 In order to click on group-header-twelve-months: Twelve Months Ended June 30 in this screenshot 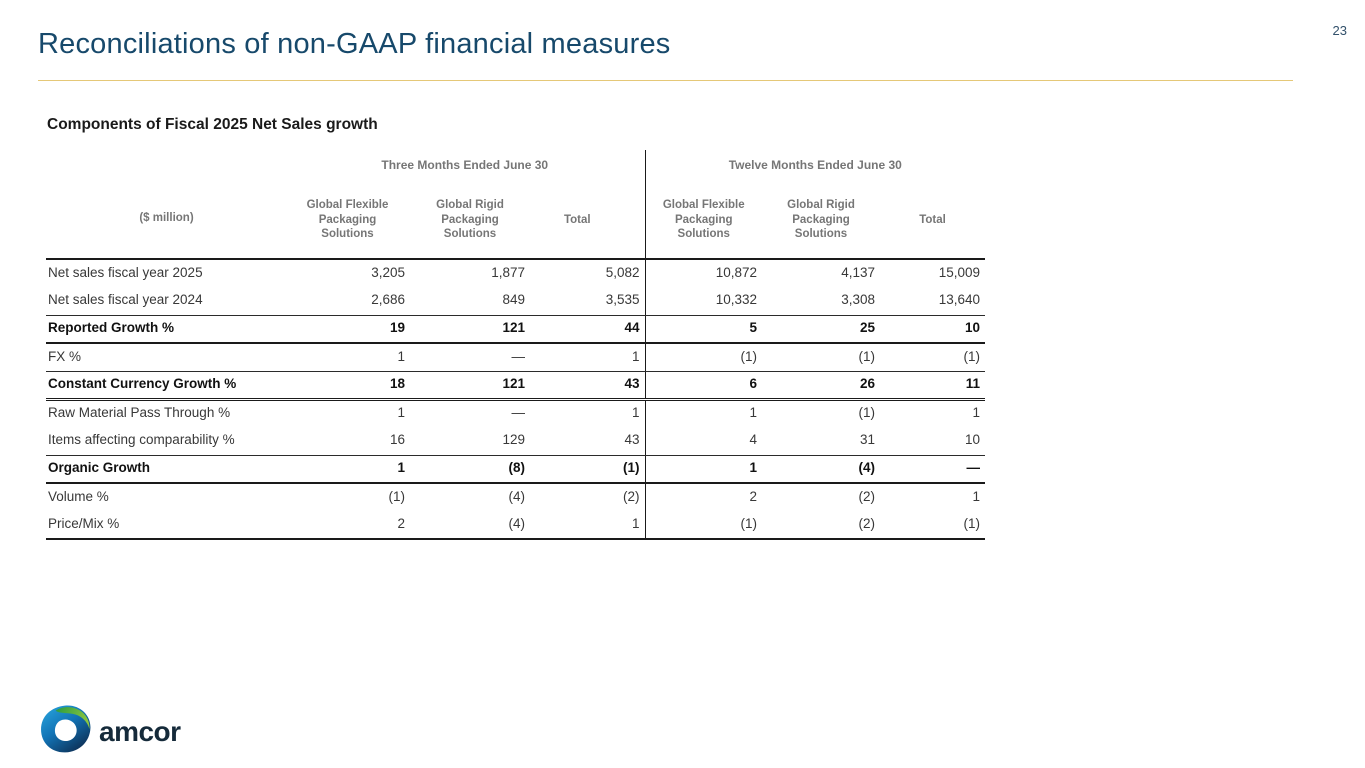, I will do `click(815, 165)`.